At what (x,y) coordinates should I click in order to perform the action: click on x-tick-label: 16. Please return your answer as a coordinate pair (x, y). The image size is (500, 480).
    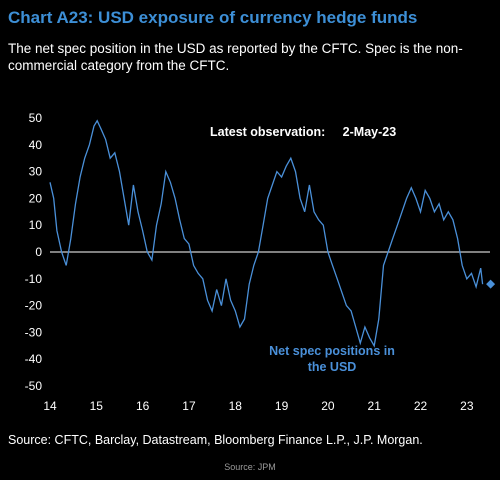
    Looking at the image, I should click on (143, 406).